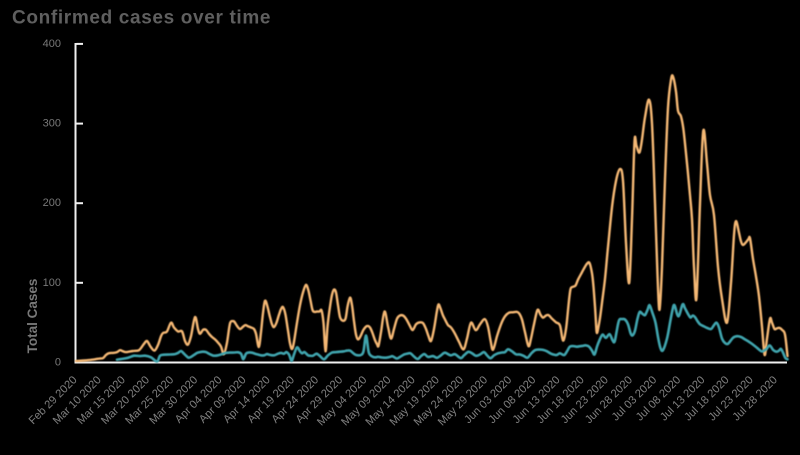  I want to click on svg-text: 300, so click(52, 124).